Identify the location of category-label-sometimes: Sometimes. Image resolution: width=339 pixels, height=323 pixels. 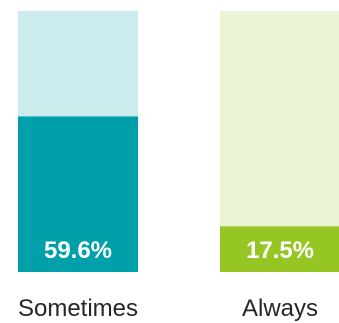
(78, 308).